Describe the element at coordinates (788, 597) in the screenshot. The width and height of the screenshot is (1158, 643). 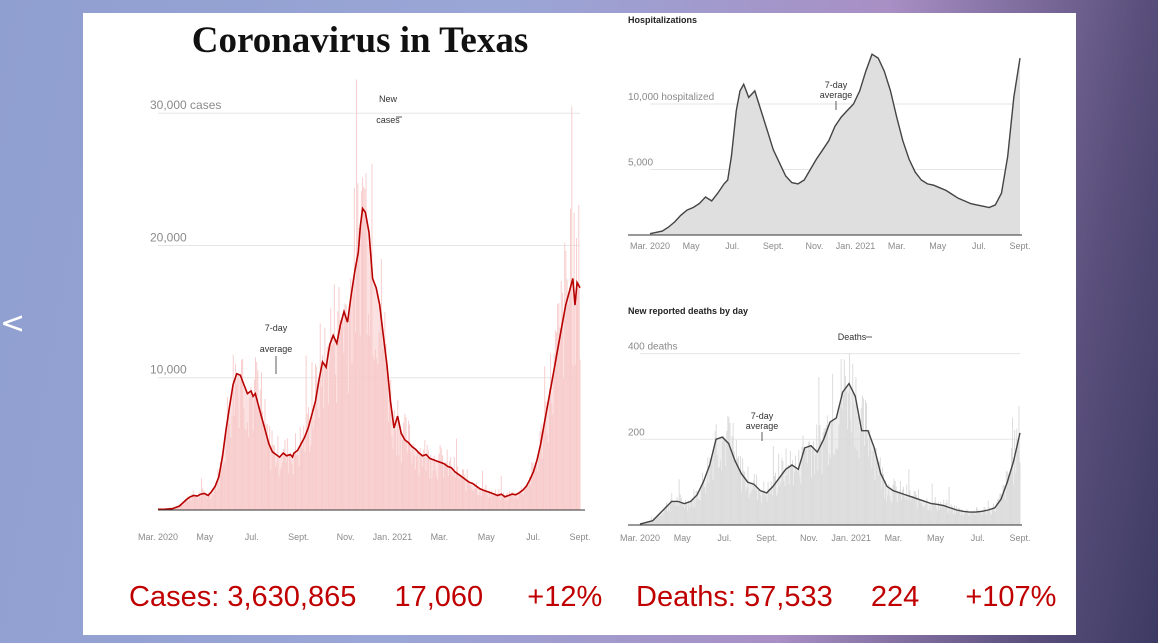
I see `deaths-total: 57,533` at that location.